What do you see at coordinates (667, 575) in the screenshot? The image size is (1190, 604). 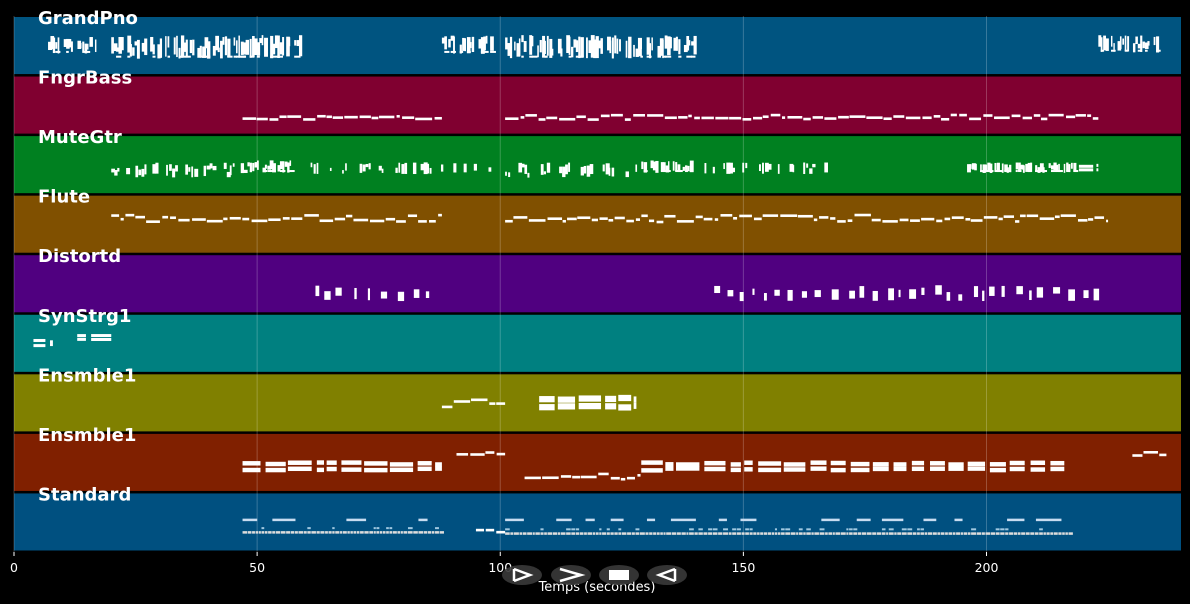 I see `rewind-button` at bounding box center [667, 575].